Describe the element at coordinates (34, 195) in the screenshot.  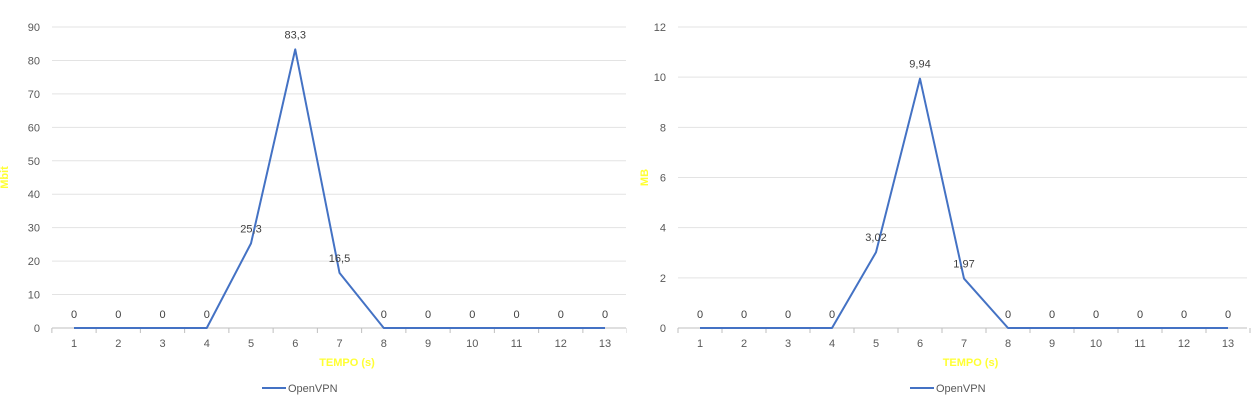
I see `y-tick-label: 40` at that location.